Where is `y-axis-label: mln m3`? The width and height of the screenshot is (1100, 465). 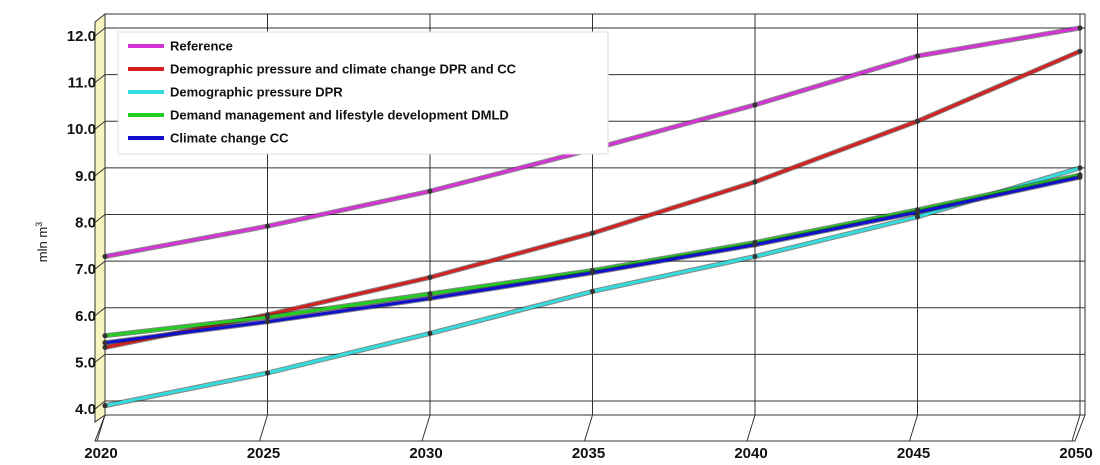 y-axis-label: mln m3 is located at coordinates (42, 242).